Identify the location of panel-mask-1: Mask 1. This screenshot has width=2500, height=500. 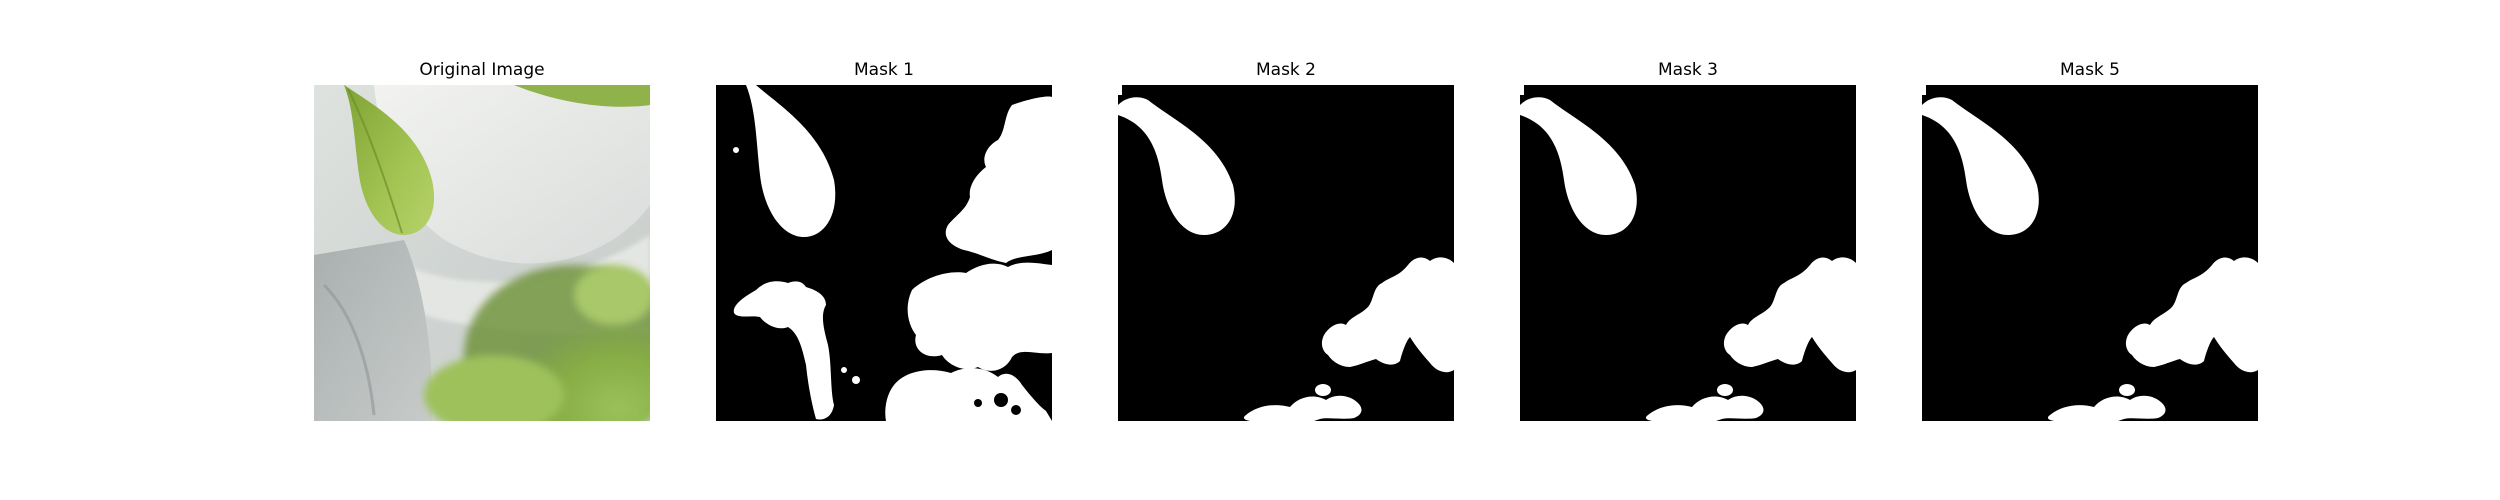
(884, 250).